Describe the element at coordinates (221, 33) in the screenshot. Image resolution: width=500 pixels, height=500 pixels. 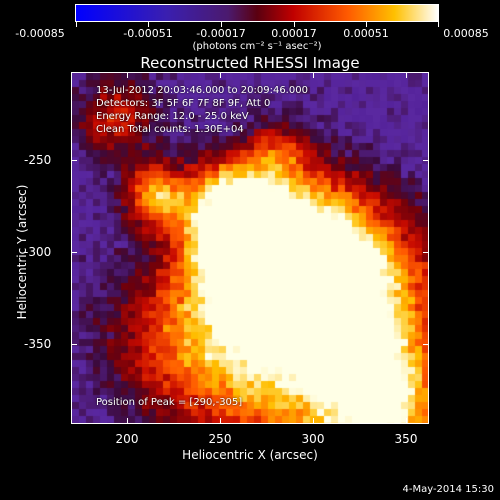
I see `colorbar-label-2: -0.00017` at that location.